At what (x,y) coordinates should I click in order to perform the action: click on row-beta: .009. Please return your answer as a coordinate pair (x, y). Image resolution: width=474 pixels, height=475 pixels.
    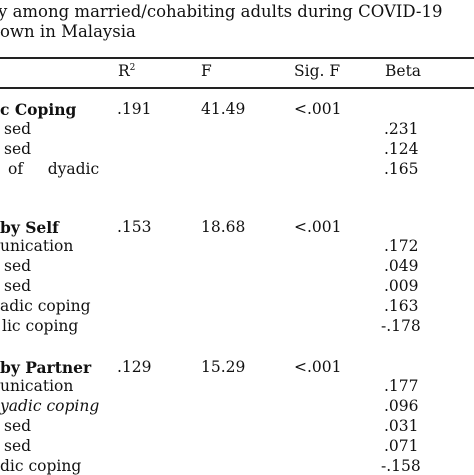
    Looking at the image, I should click on (401, 286).